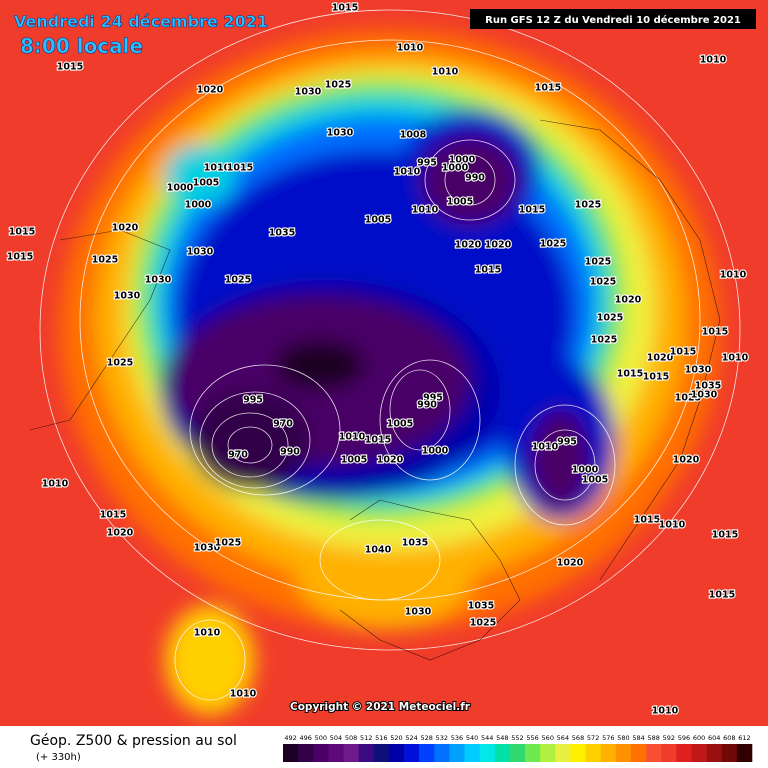 The width and height of the screenshot is (768, 768). What do you see at coordinates (708, 386) in the screenshot?
I see `pressure-label: 1035` at bounding box center [708, 386].